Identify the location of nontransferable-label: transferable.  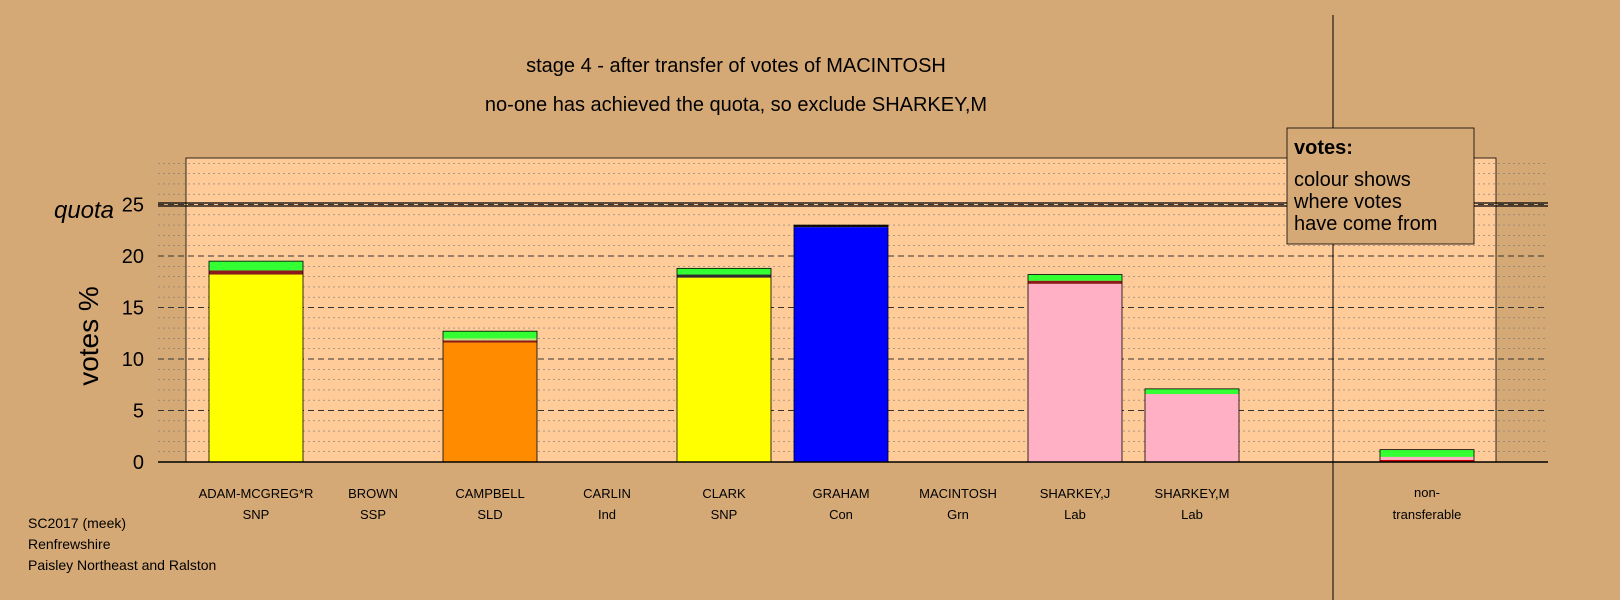
(1427, 514).